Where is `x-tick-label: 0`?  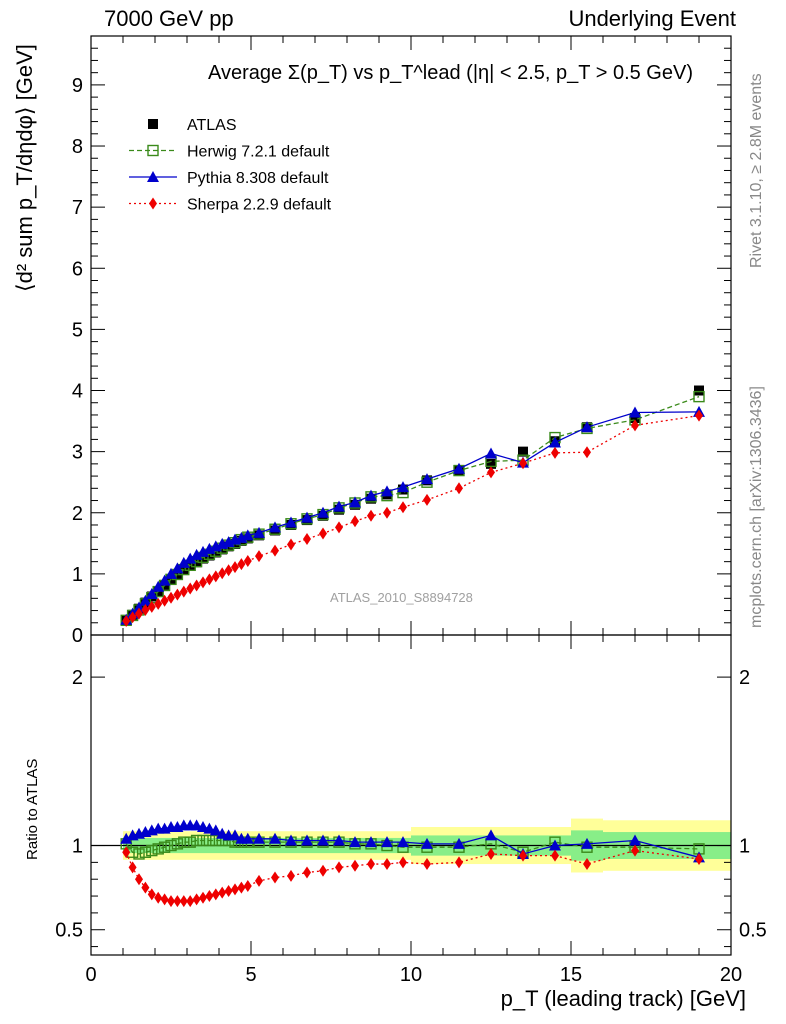 x-tick-label: 0 is located at coordinates (90, 975).